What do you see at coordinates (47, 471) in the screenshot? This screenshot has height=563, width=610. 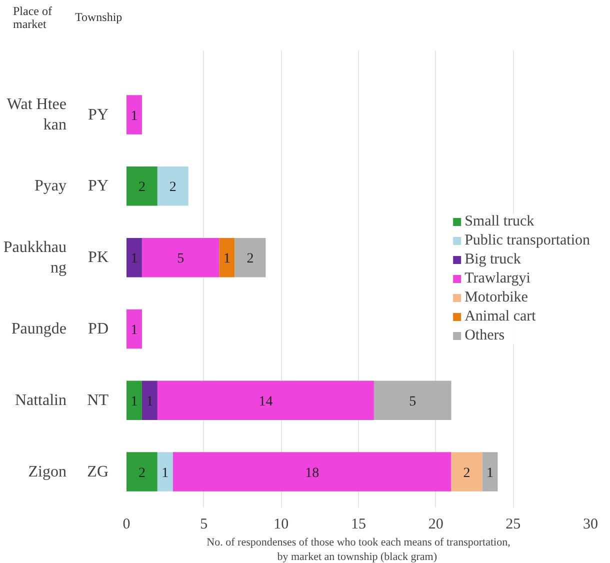 I see `y-tick-label: Zigon` at bounding box center [47, 471].